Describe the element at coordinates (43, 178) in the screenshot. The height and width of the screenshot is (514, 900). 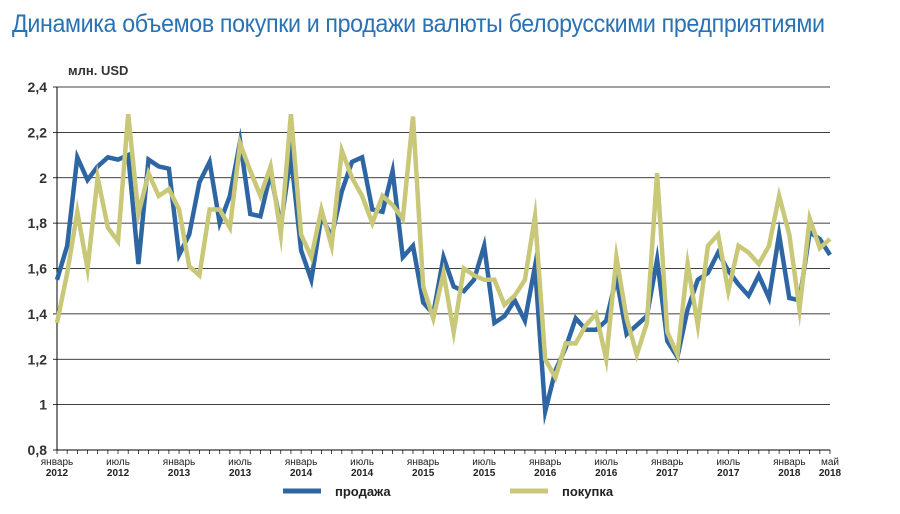
I see `y-tick-label: 2` at that location.